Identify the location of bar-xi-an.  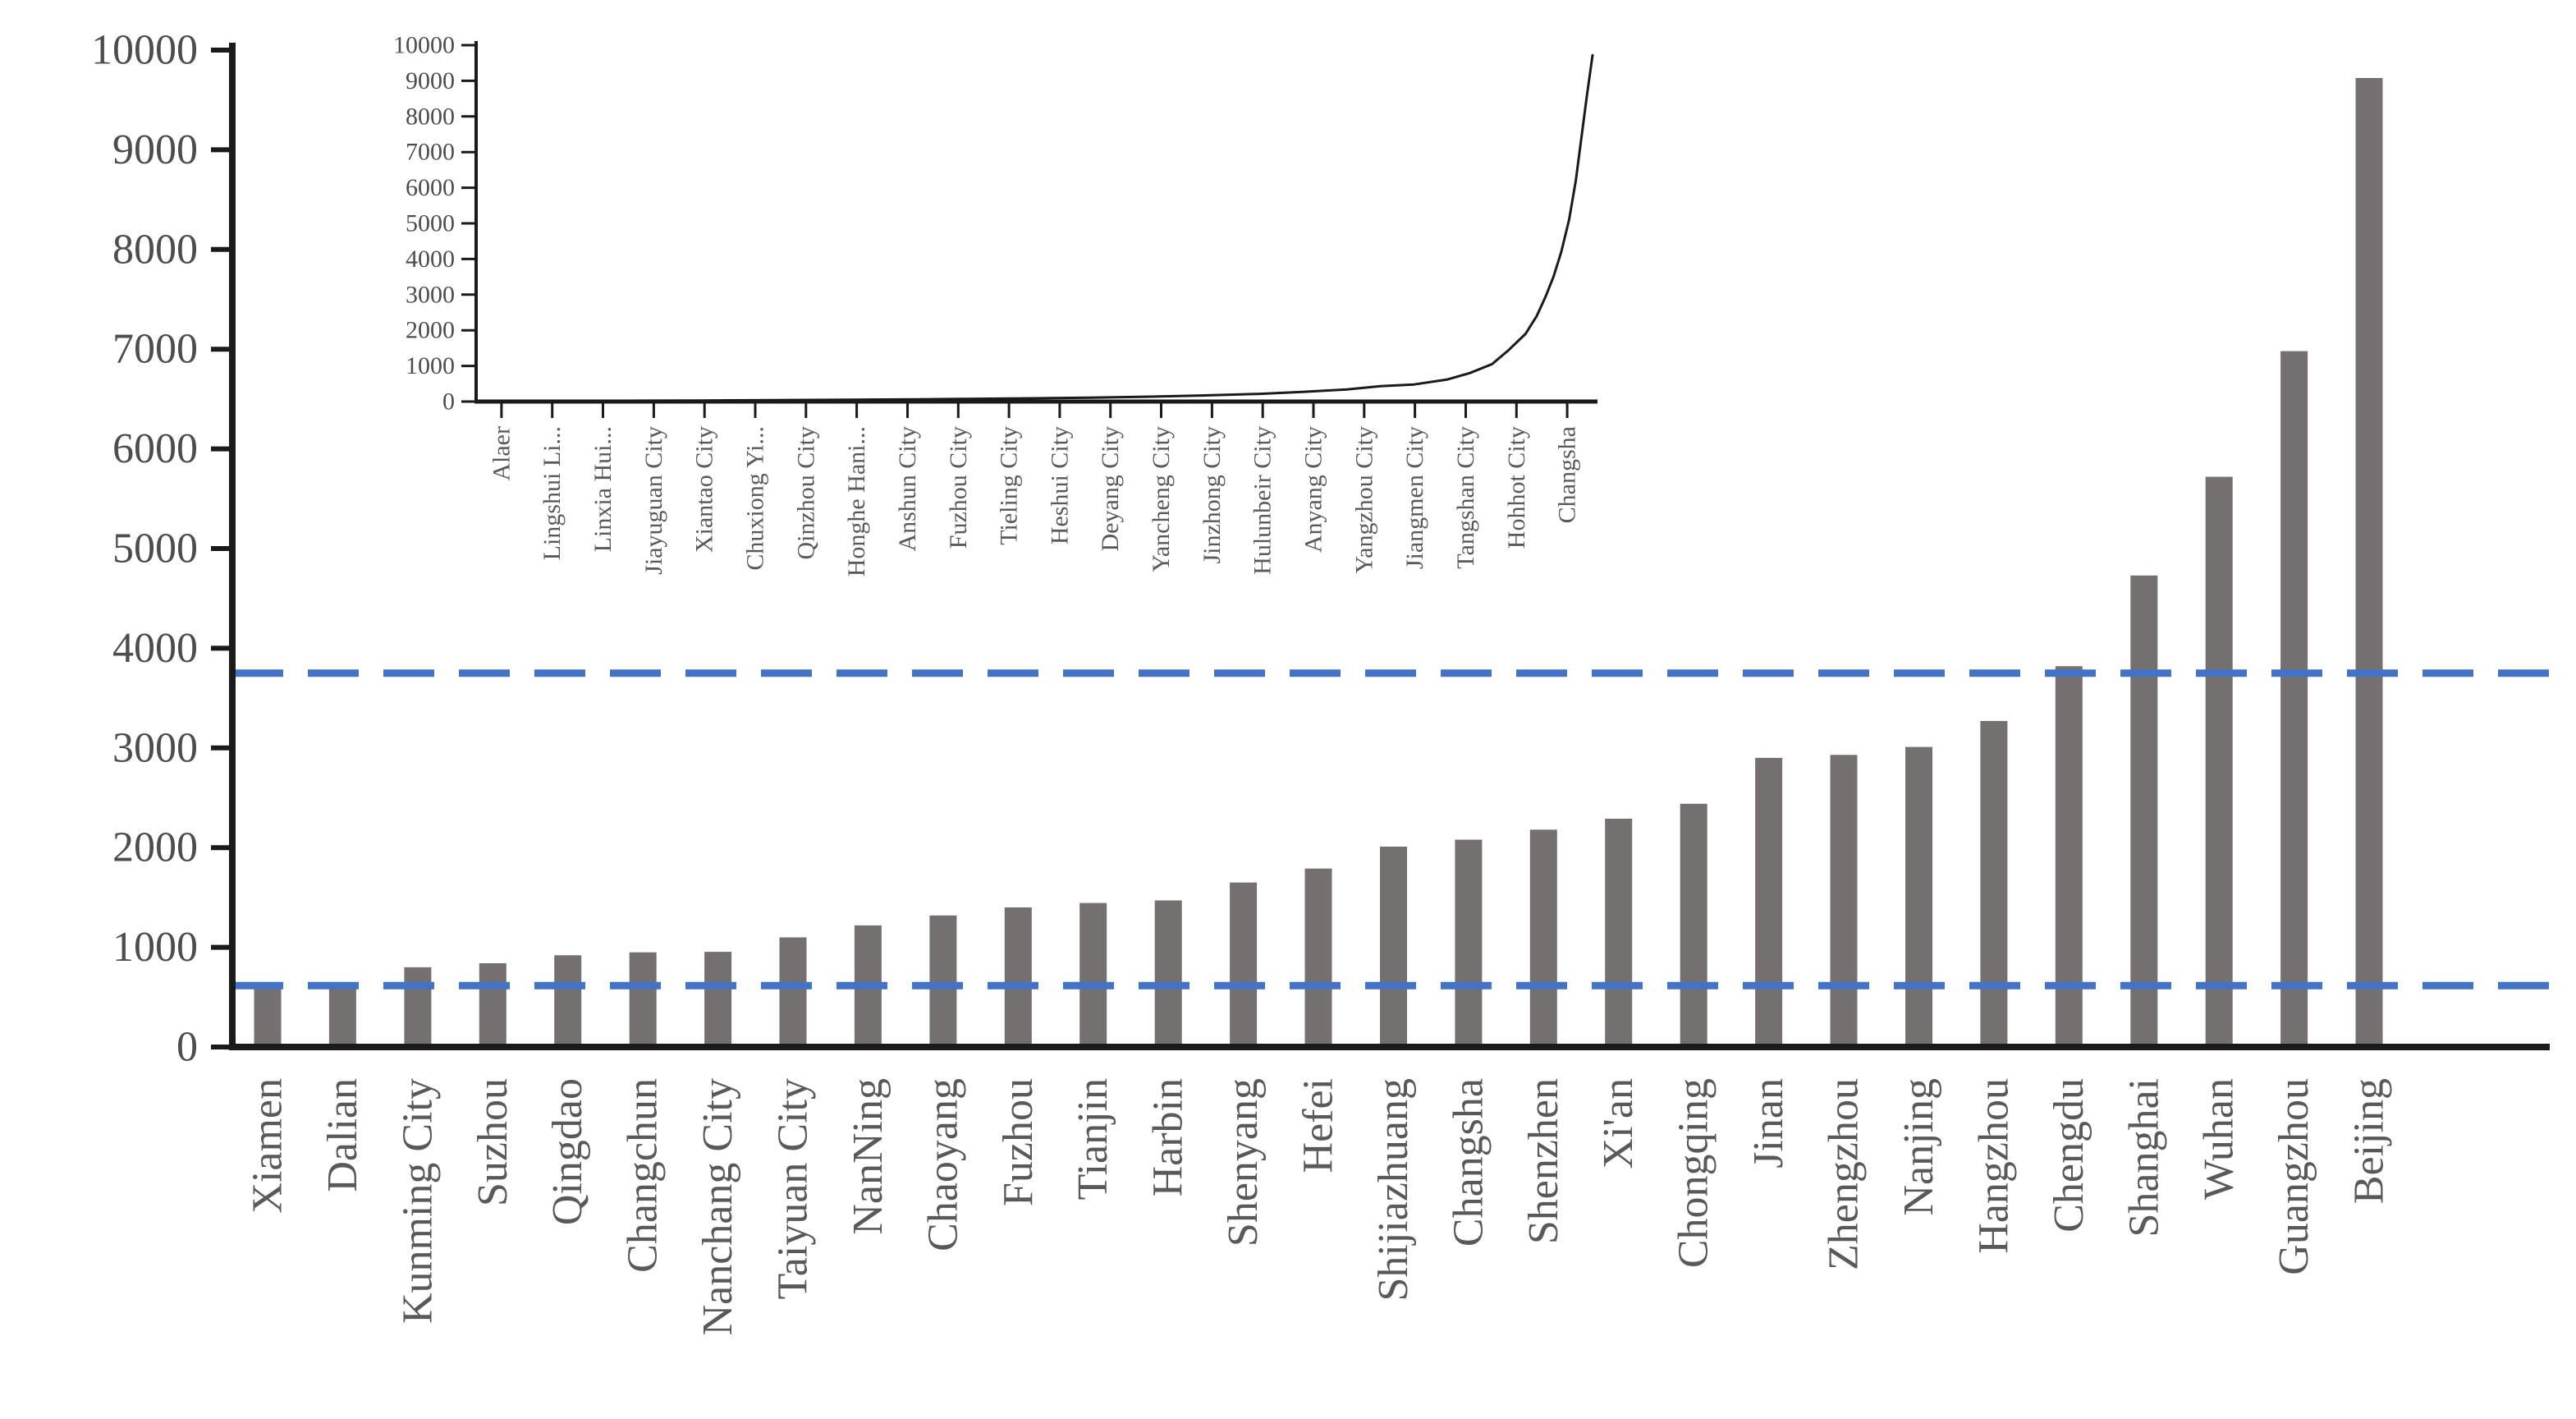
(1619, 933).